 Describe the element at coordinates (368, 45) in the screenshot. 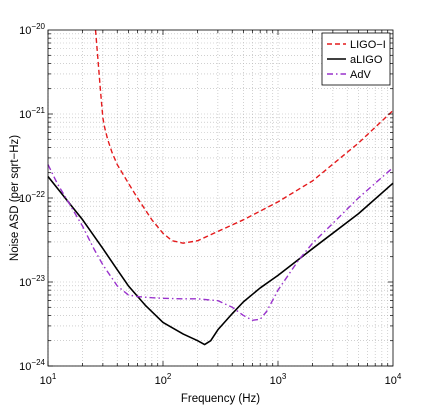

I see `legend-label: LIGO−I` at that location.